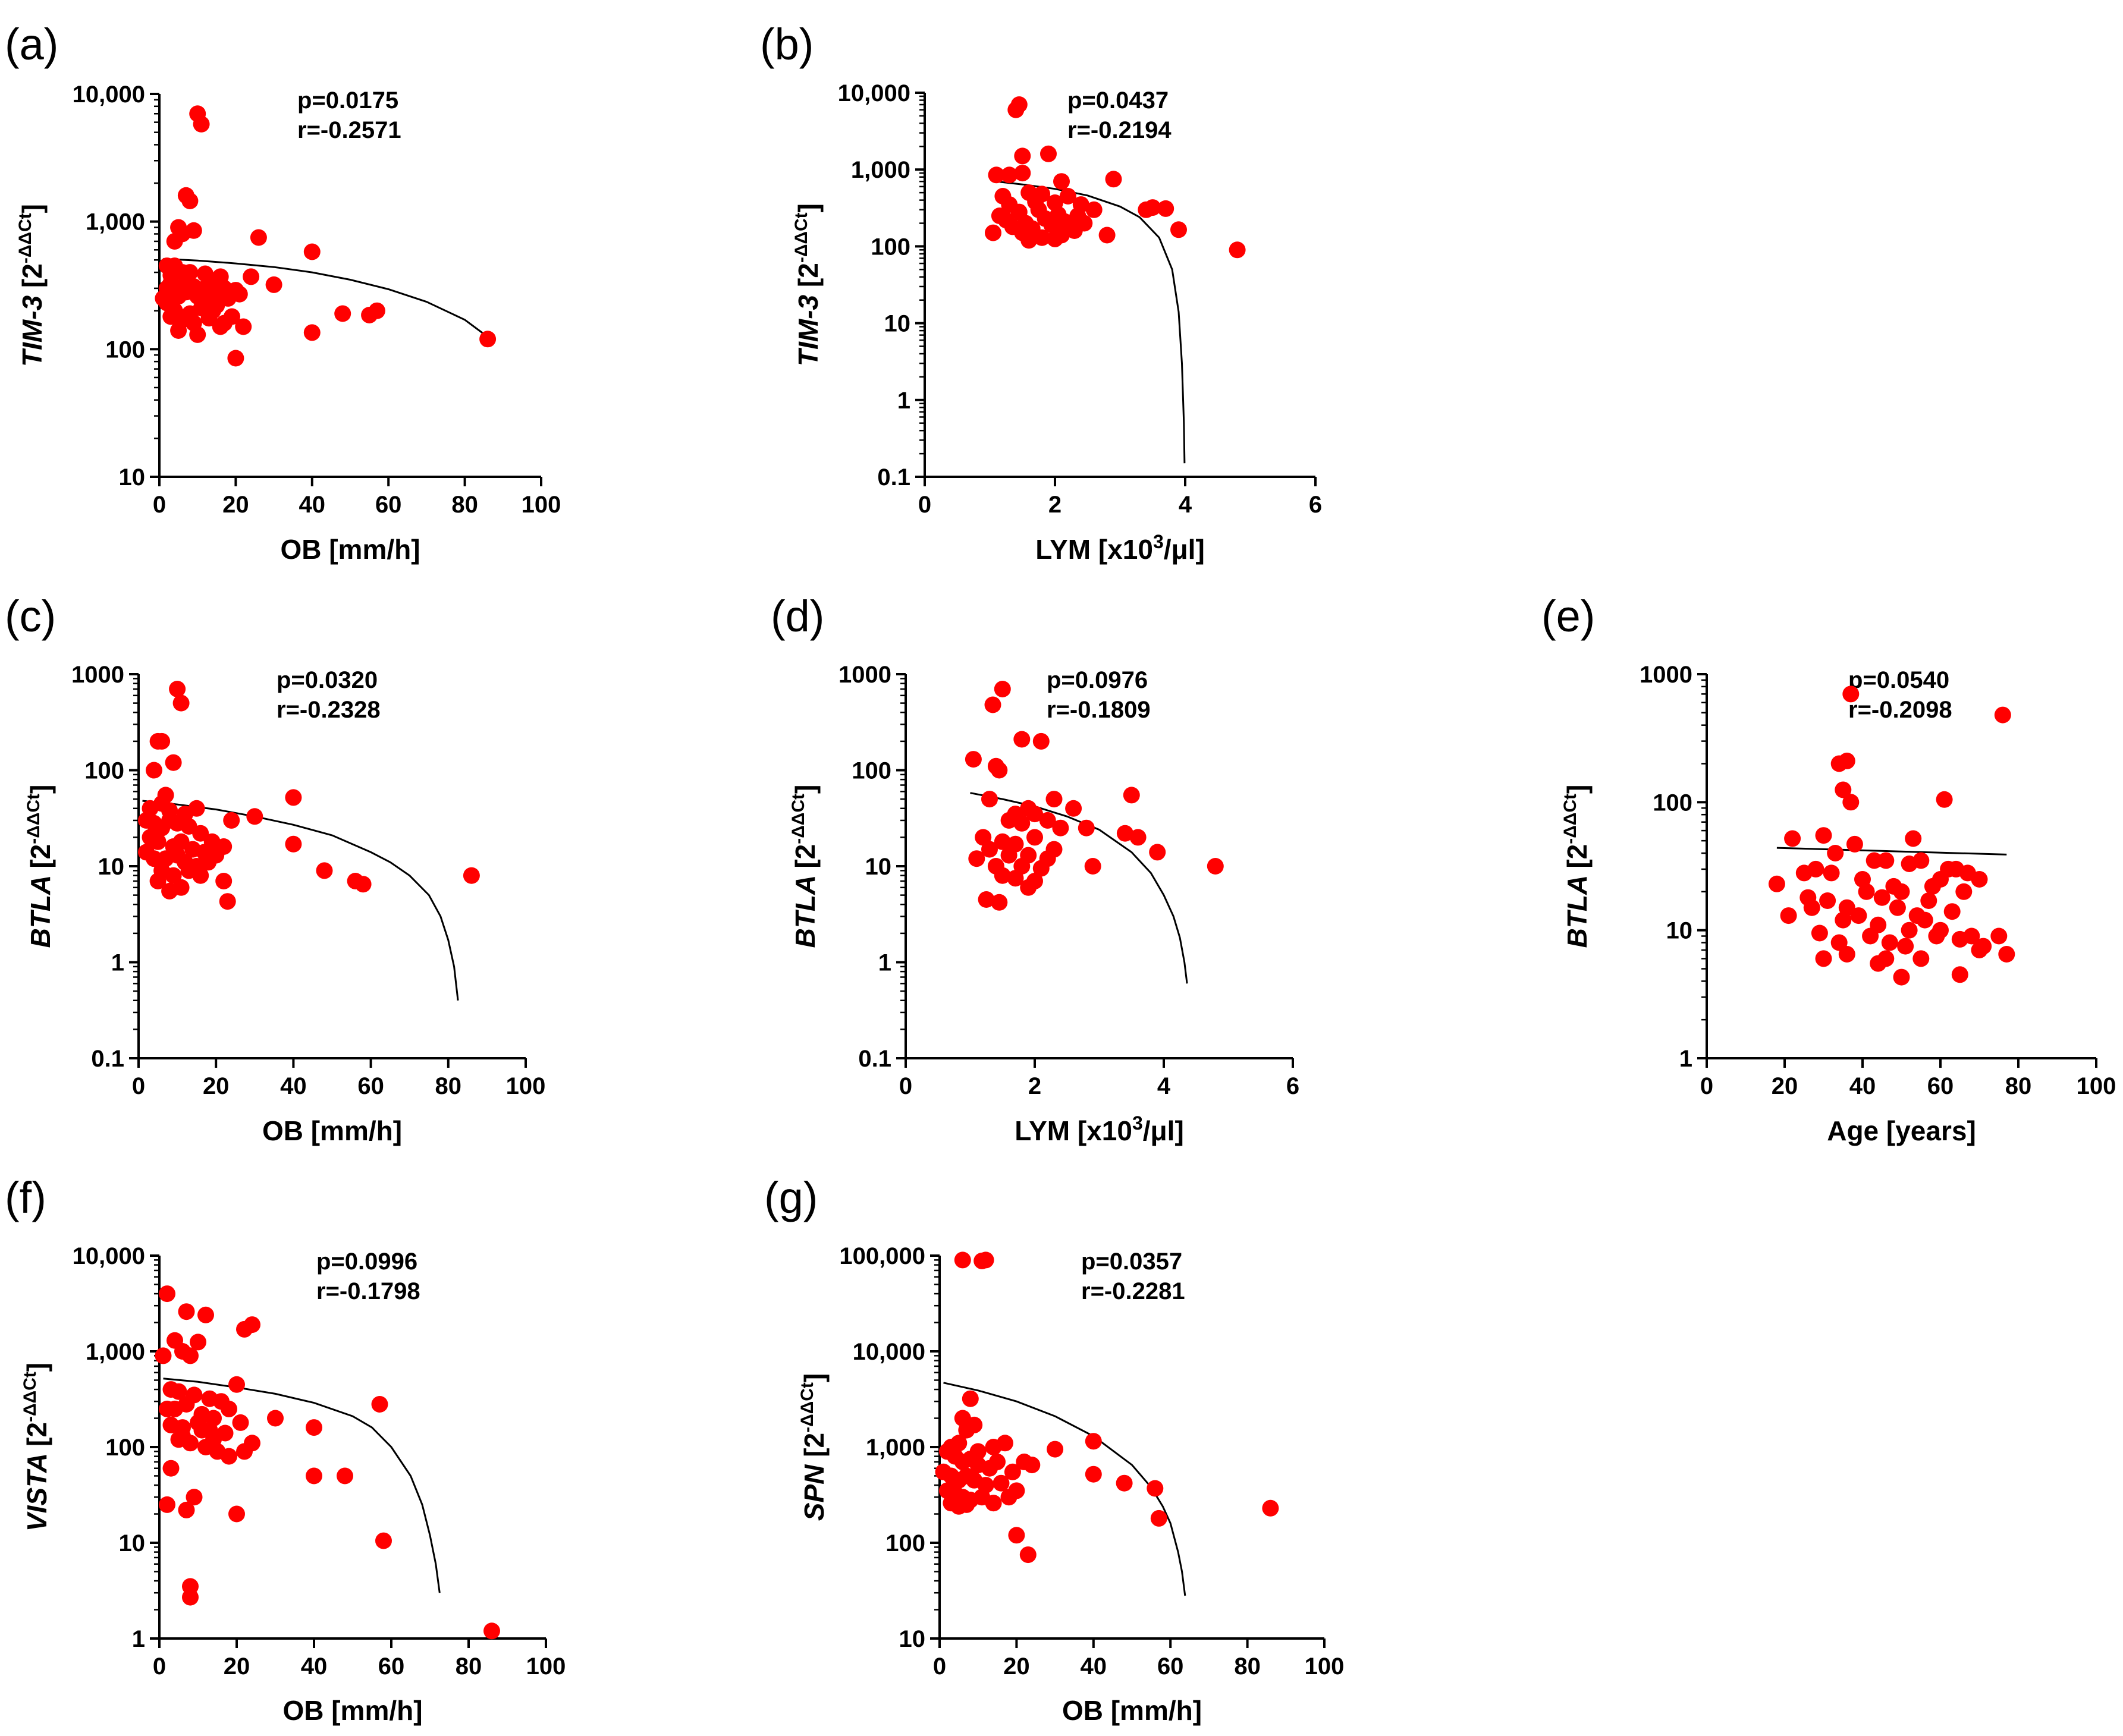 The height and width of the screenshot is (1736, 2123). What do you see at coordinates (1685, 1059) in the screenshot?
I see `y-tick-label: 1` at bounding box center [1685, 1059].